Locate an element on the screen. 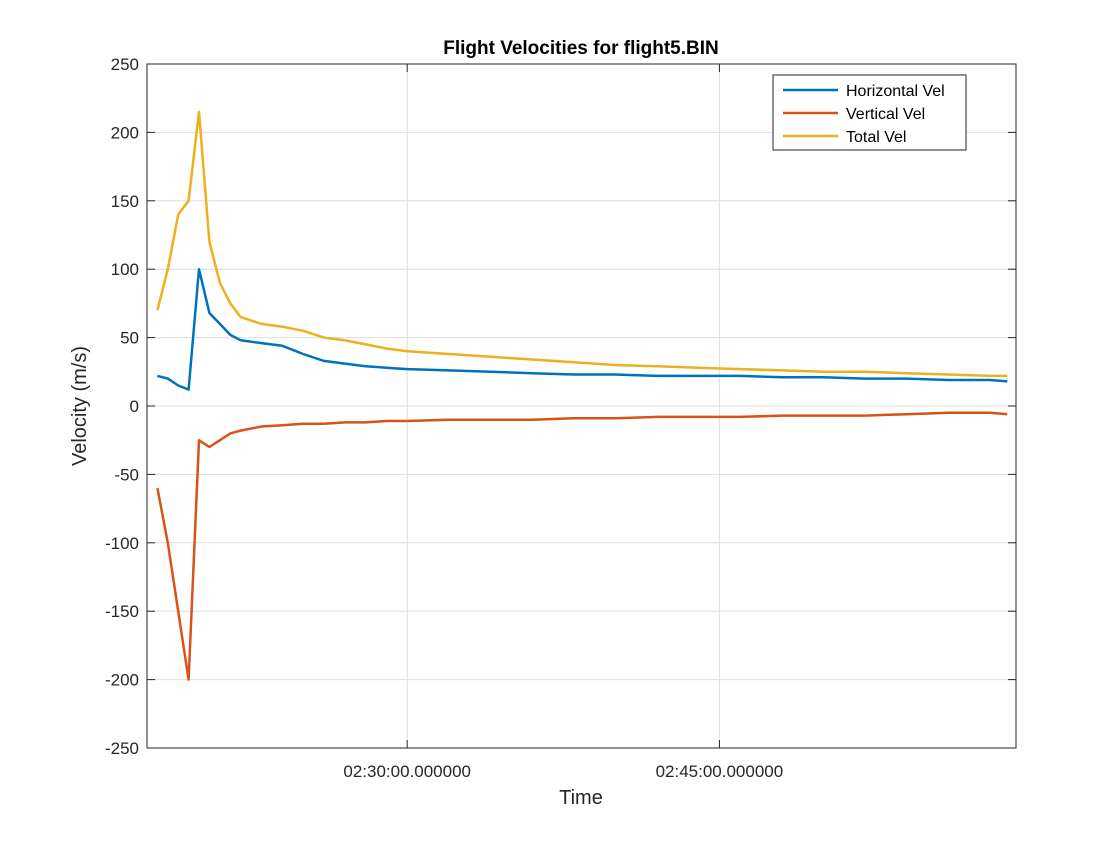 This screenshot has width=1120, height=845. y-tick-label: -100 is located at coordinates (122, 543).